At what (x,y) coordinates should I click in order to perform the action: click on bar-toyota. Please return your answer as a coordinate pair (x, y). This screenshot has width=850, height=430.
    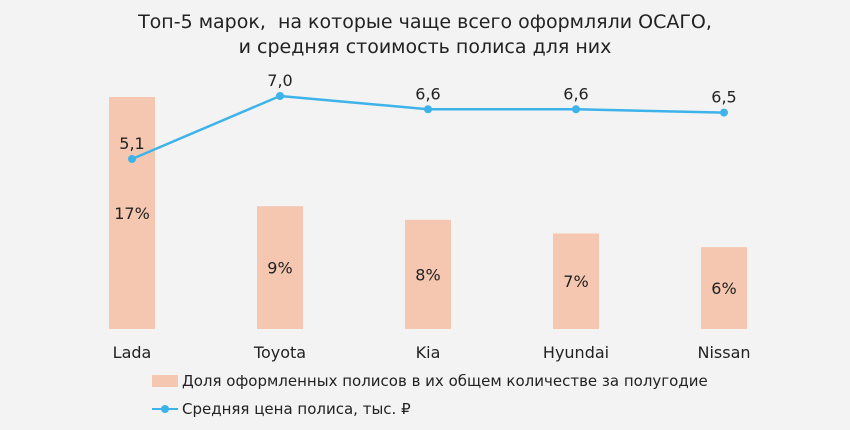
    Looking at the image, I should click on (280, 267).